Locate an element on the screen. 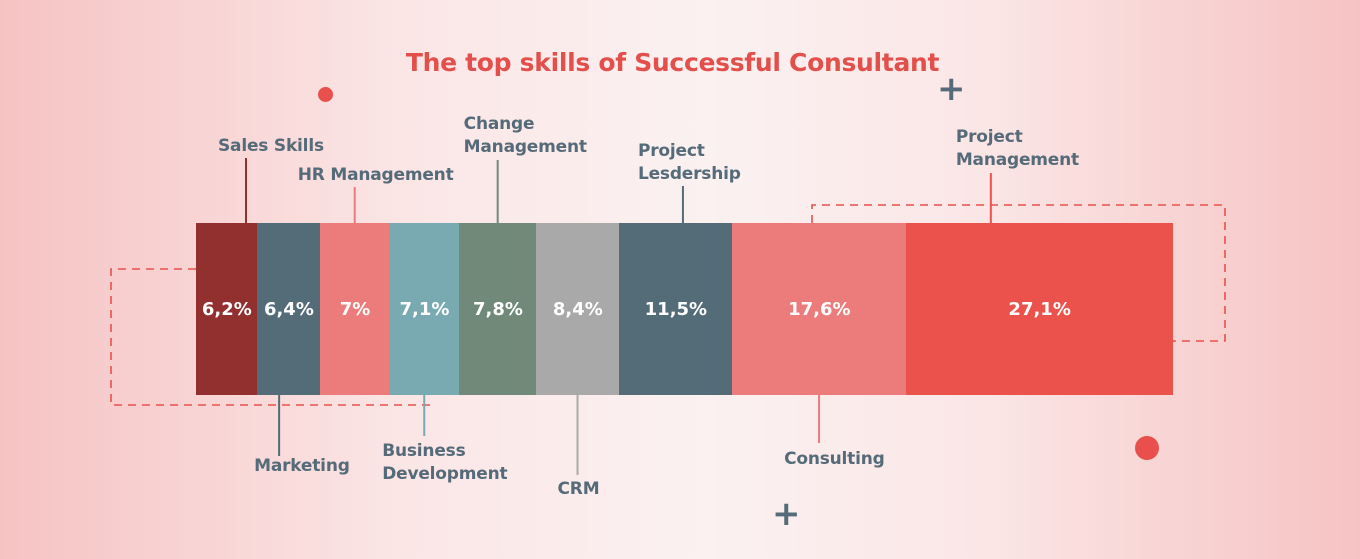  bar-segment: 11,5% is located at coordinates (675, 309).